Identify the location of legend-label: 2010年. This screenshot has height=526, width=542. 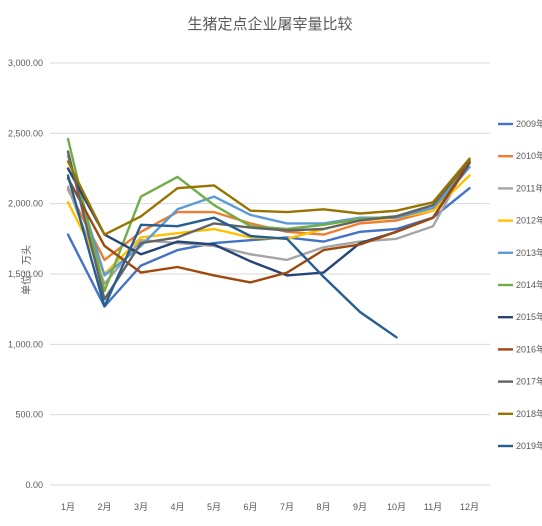
(529, 155).